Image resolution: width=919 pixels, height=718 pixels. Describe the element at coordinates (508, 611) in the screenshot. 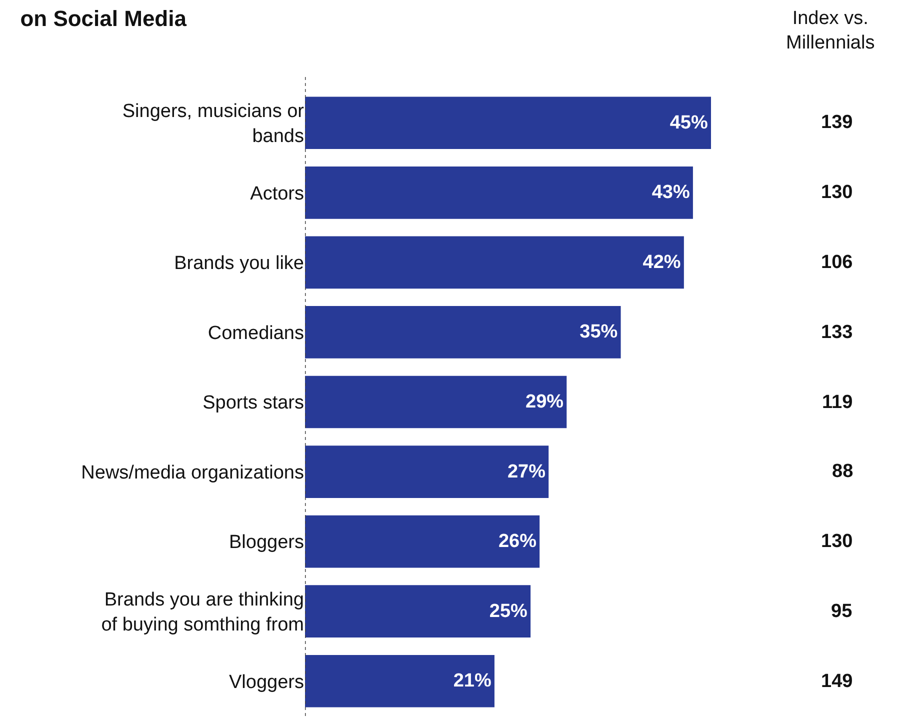

I see `data-label: 25%` at that location.